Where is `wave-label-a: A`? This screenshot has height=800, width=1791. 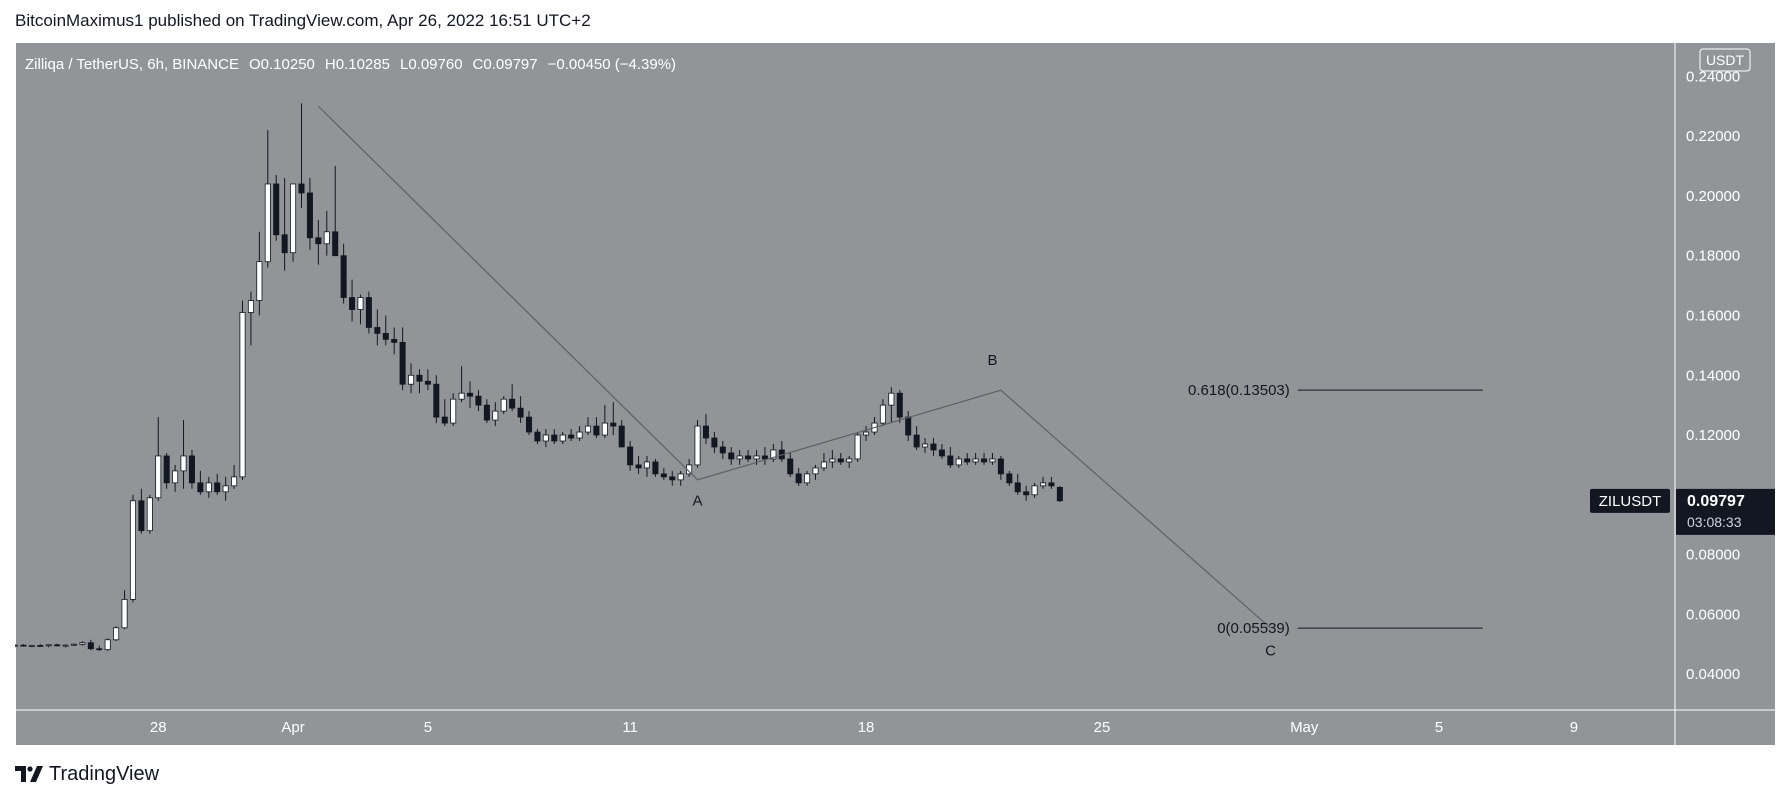 wave-label-a: A is located at coordinates (698, 500).